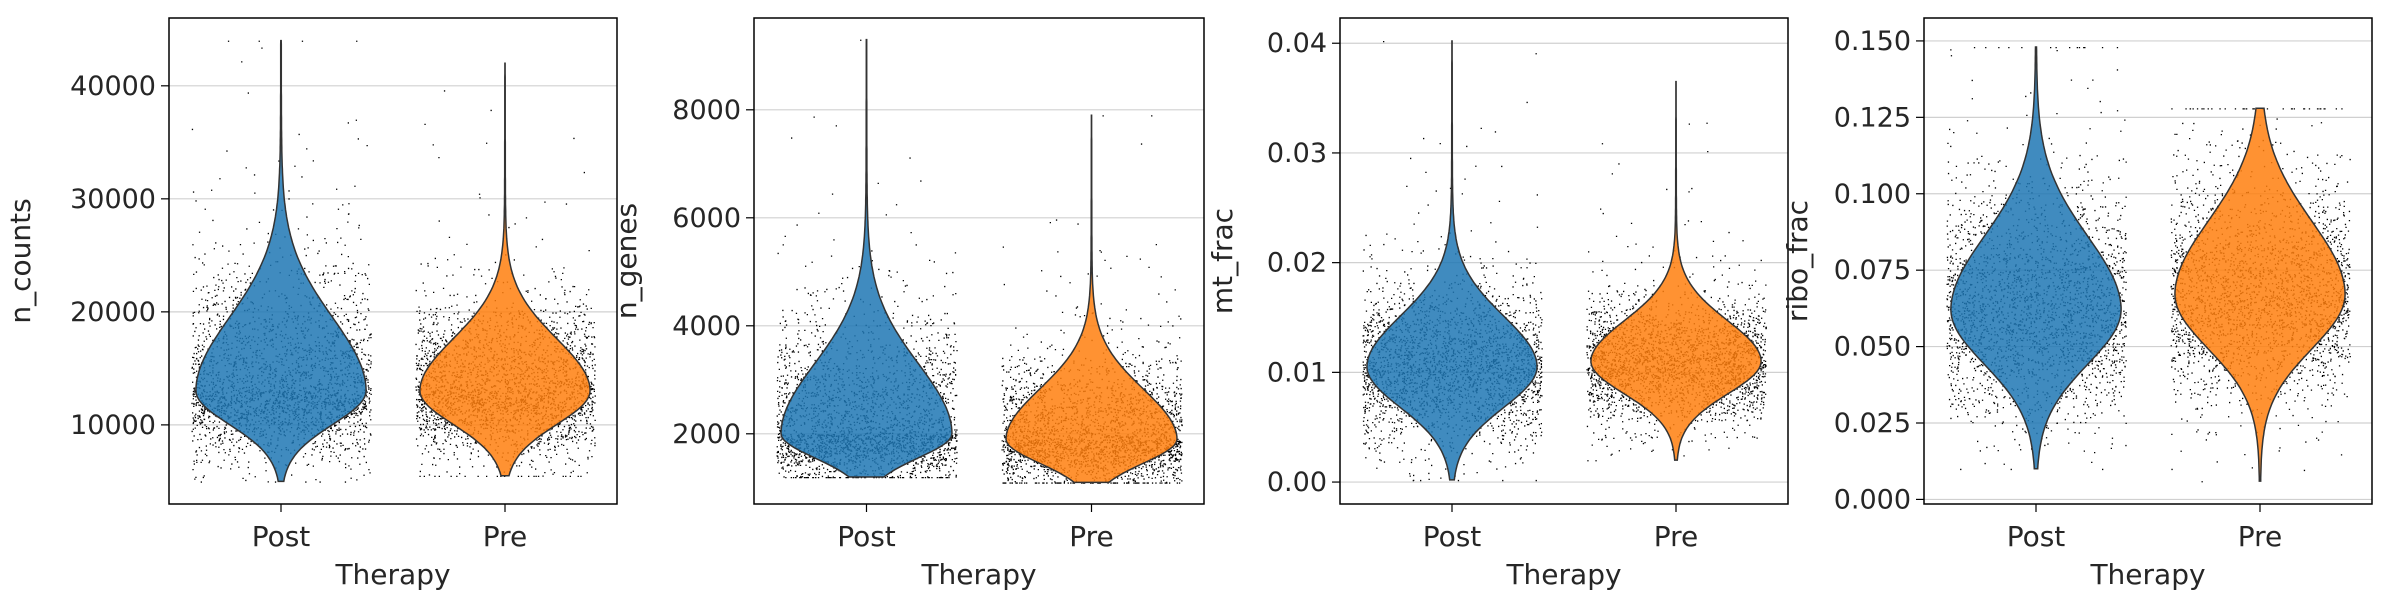 This screenshot has width=2391, height=604. Describe the element at coordinates (1872, 347) in the screenshot. I see `y-tick-label: 0.050` at that location.